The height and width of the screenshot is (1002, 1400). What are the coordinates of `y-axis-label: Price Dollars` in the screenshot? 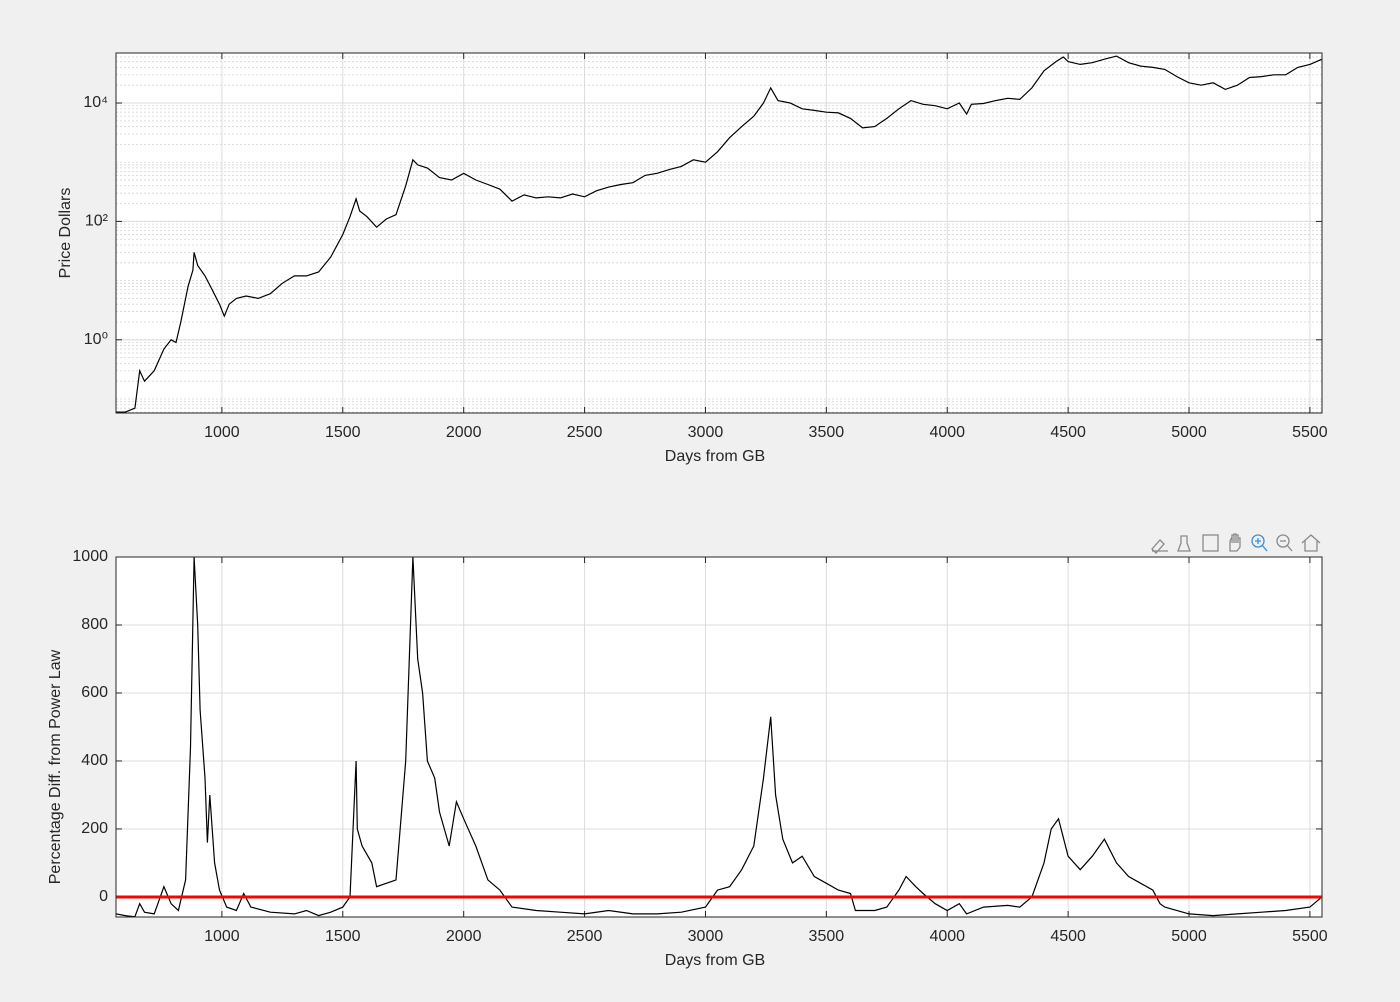 It's located at (65, 233).